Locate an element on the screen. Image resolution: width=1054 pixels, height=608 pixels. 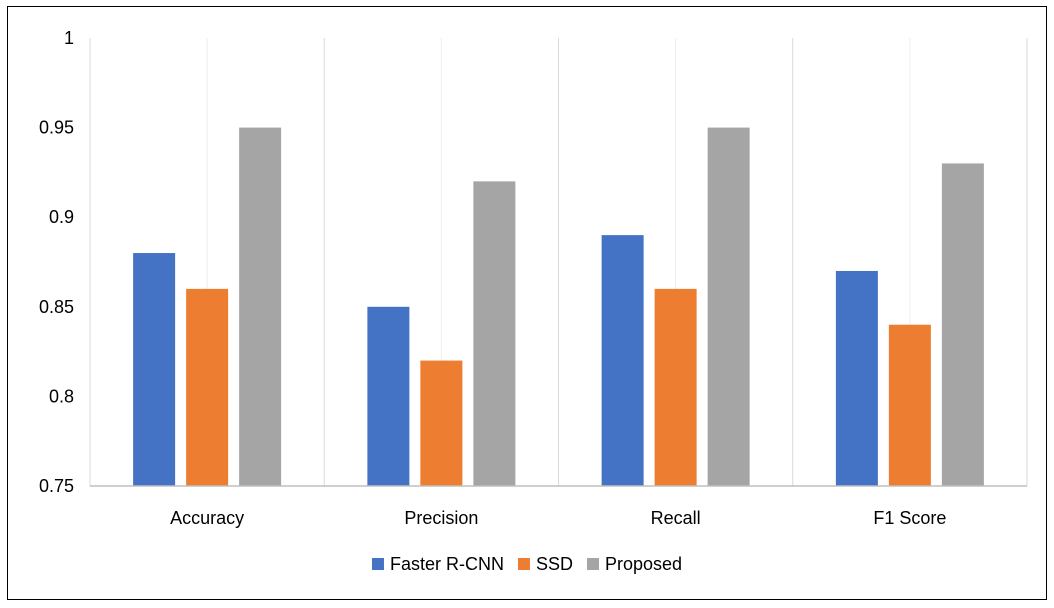
y-tick-label: 0.75 is located at coordinates (56, 486).